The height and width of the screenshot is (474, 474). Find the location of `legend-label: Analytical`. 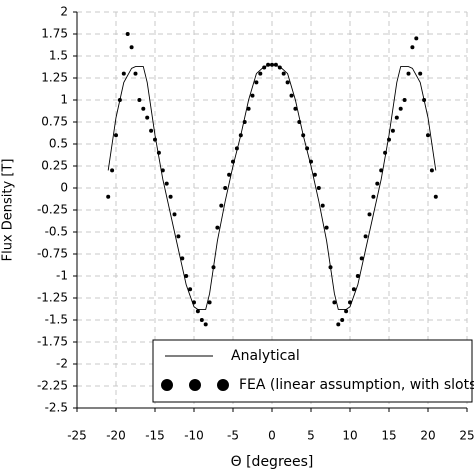

legend-label: Analytical is located at coordinates (265, 356).